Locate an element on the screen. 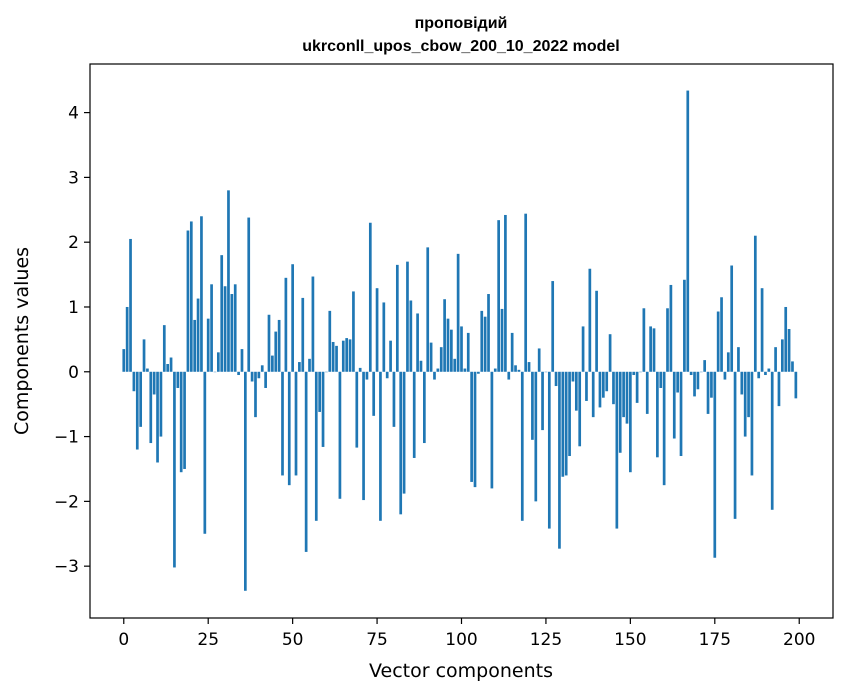  x-tick-label: 0 is located at coordinates (123, 640).